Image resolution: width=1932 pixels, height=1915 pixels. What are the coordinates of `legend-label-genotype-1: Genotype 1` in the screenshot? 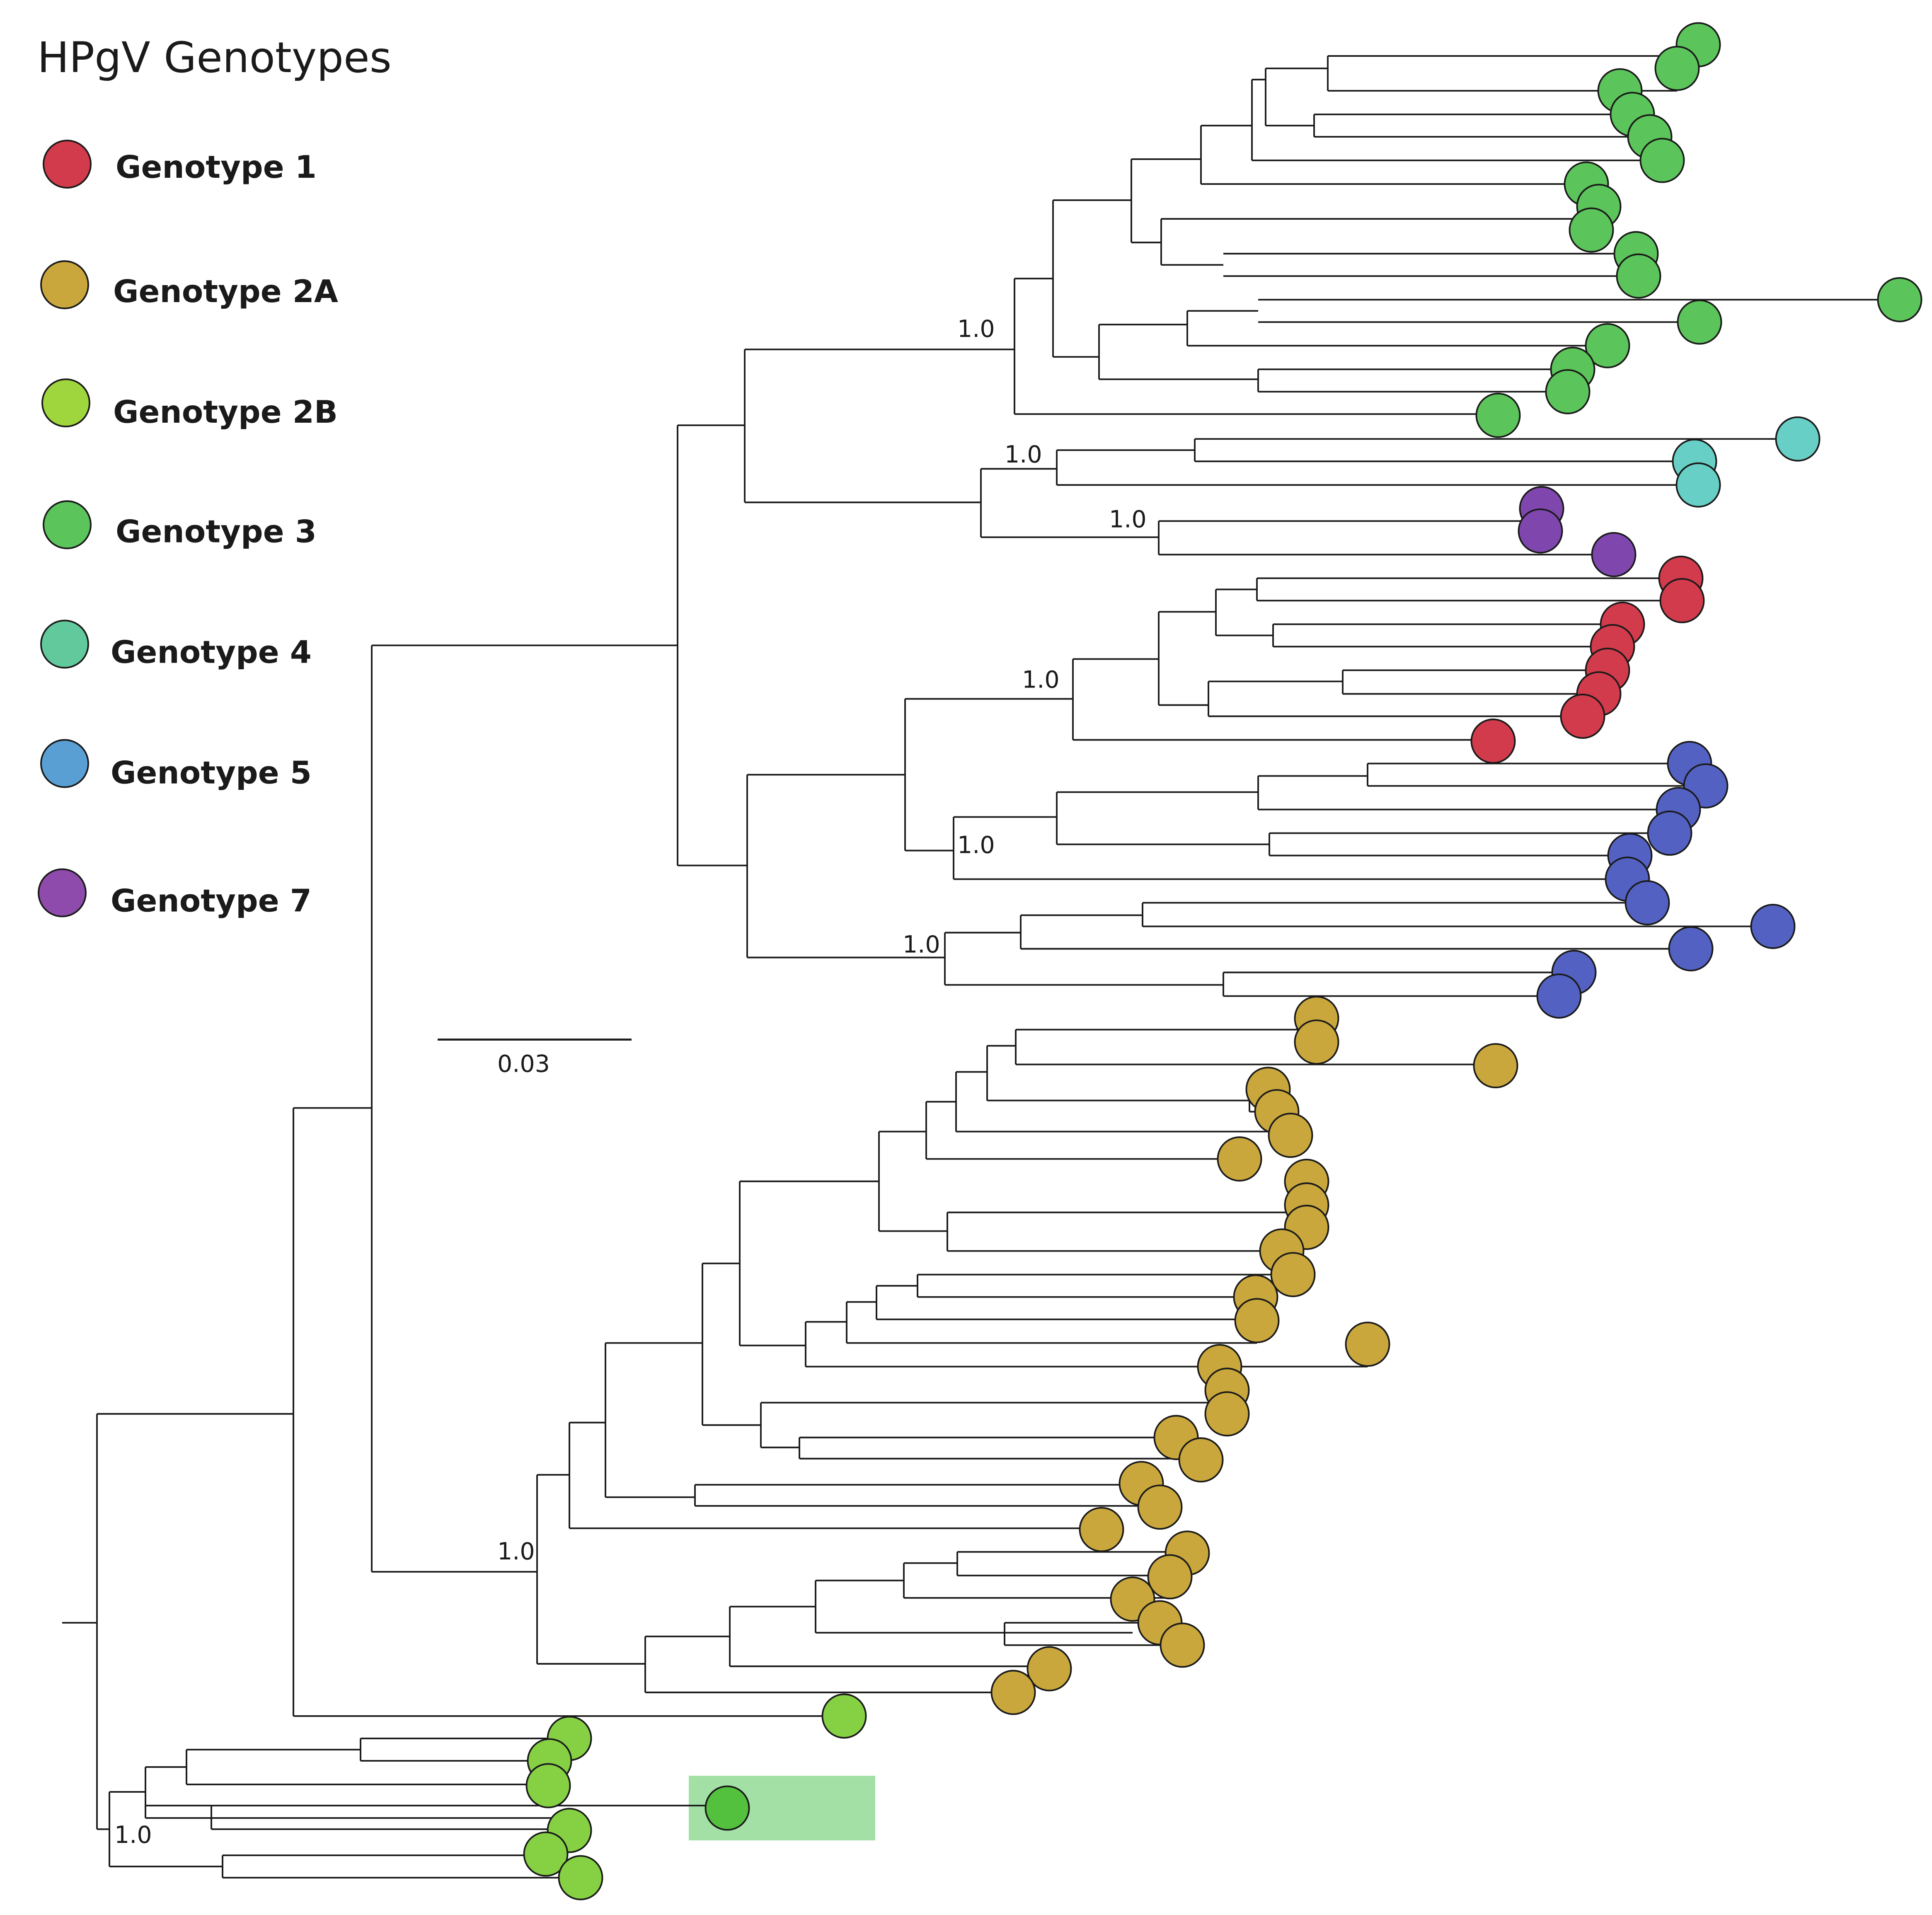 It's located at (216, 167).